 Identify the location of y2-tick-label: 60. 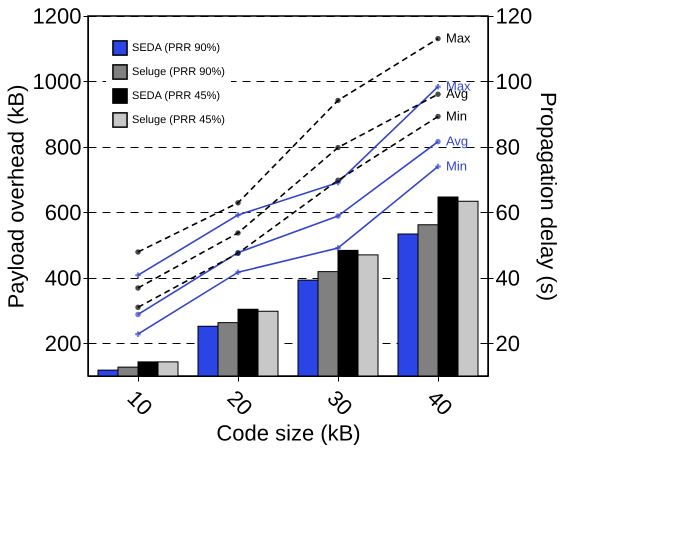
(508, 212).